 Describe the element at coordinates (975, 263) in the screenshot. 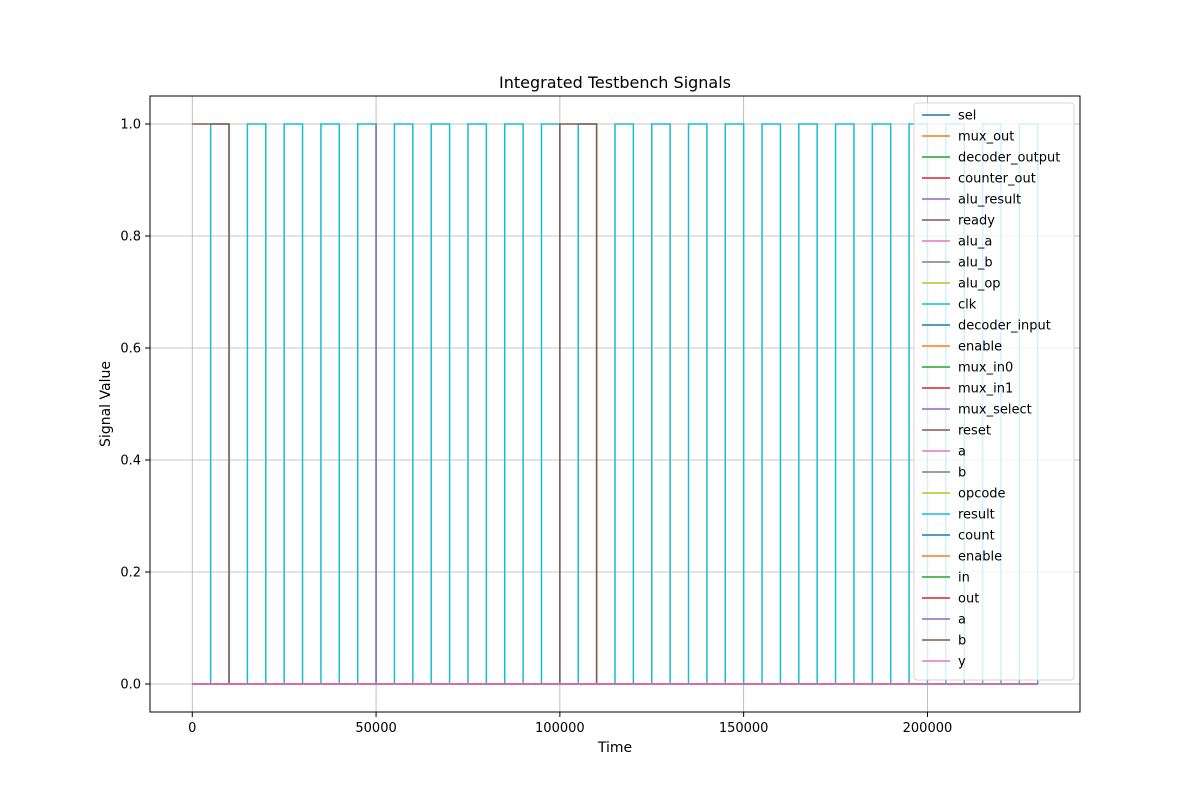

I see `legend-label: alu_b` at that location.